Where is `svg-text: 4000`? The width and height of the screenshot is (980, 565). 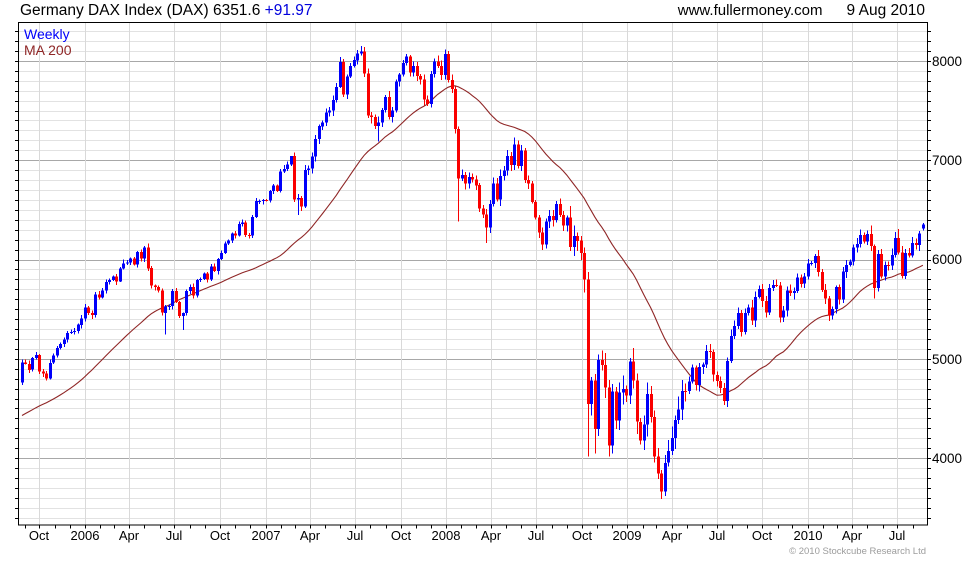 svg-text: 4000 is located at coordinates (947, 458).